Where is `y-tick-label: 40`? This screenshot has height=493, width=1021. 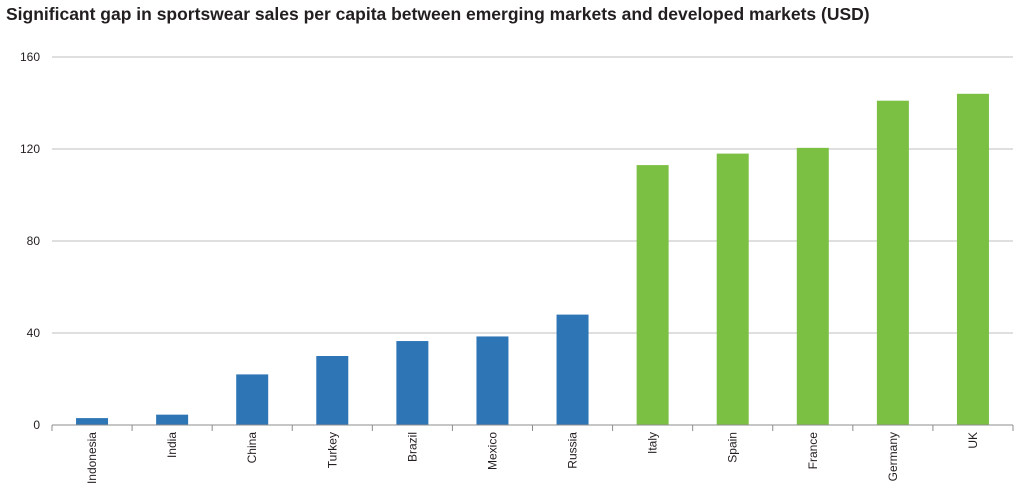 y-tick-label: 40 is located at coordinates (34, 333).